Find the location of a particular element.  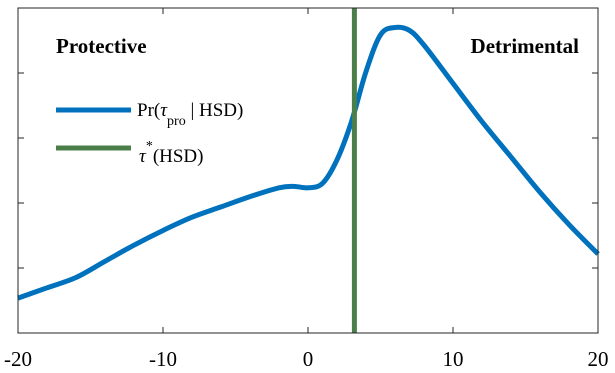

detrimental-annotation: Detrimental is located at coordinates (525, 46).